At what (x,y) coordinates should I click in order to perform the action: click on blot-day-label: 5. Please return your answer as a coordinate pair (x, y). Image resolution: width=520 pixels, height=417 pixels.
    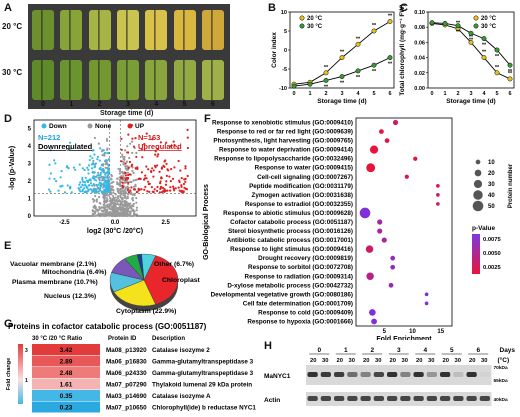
    Looking at the image, I should click on (452, 350).